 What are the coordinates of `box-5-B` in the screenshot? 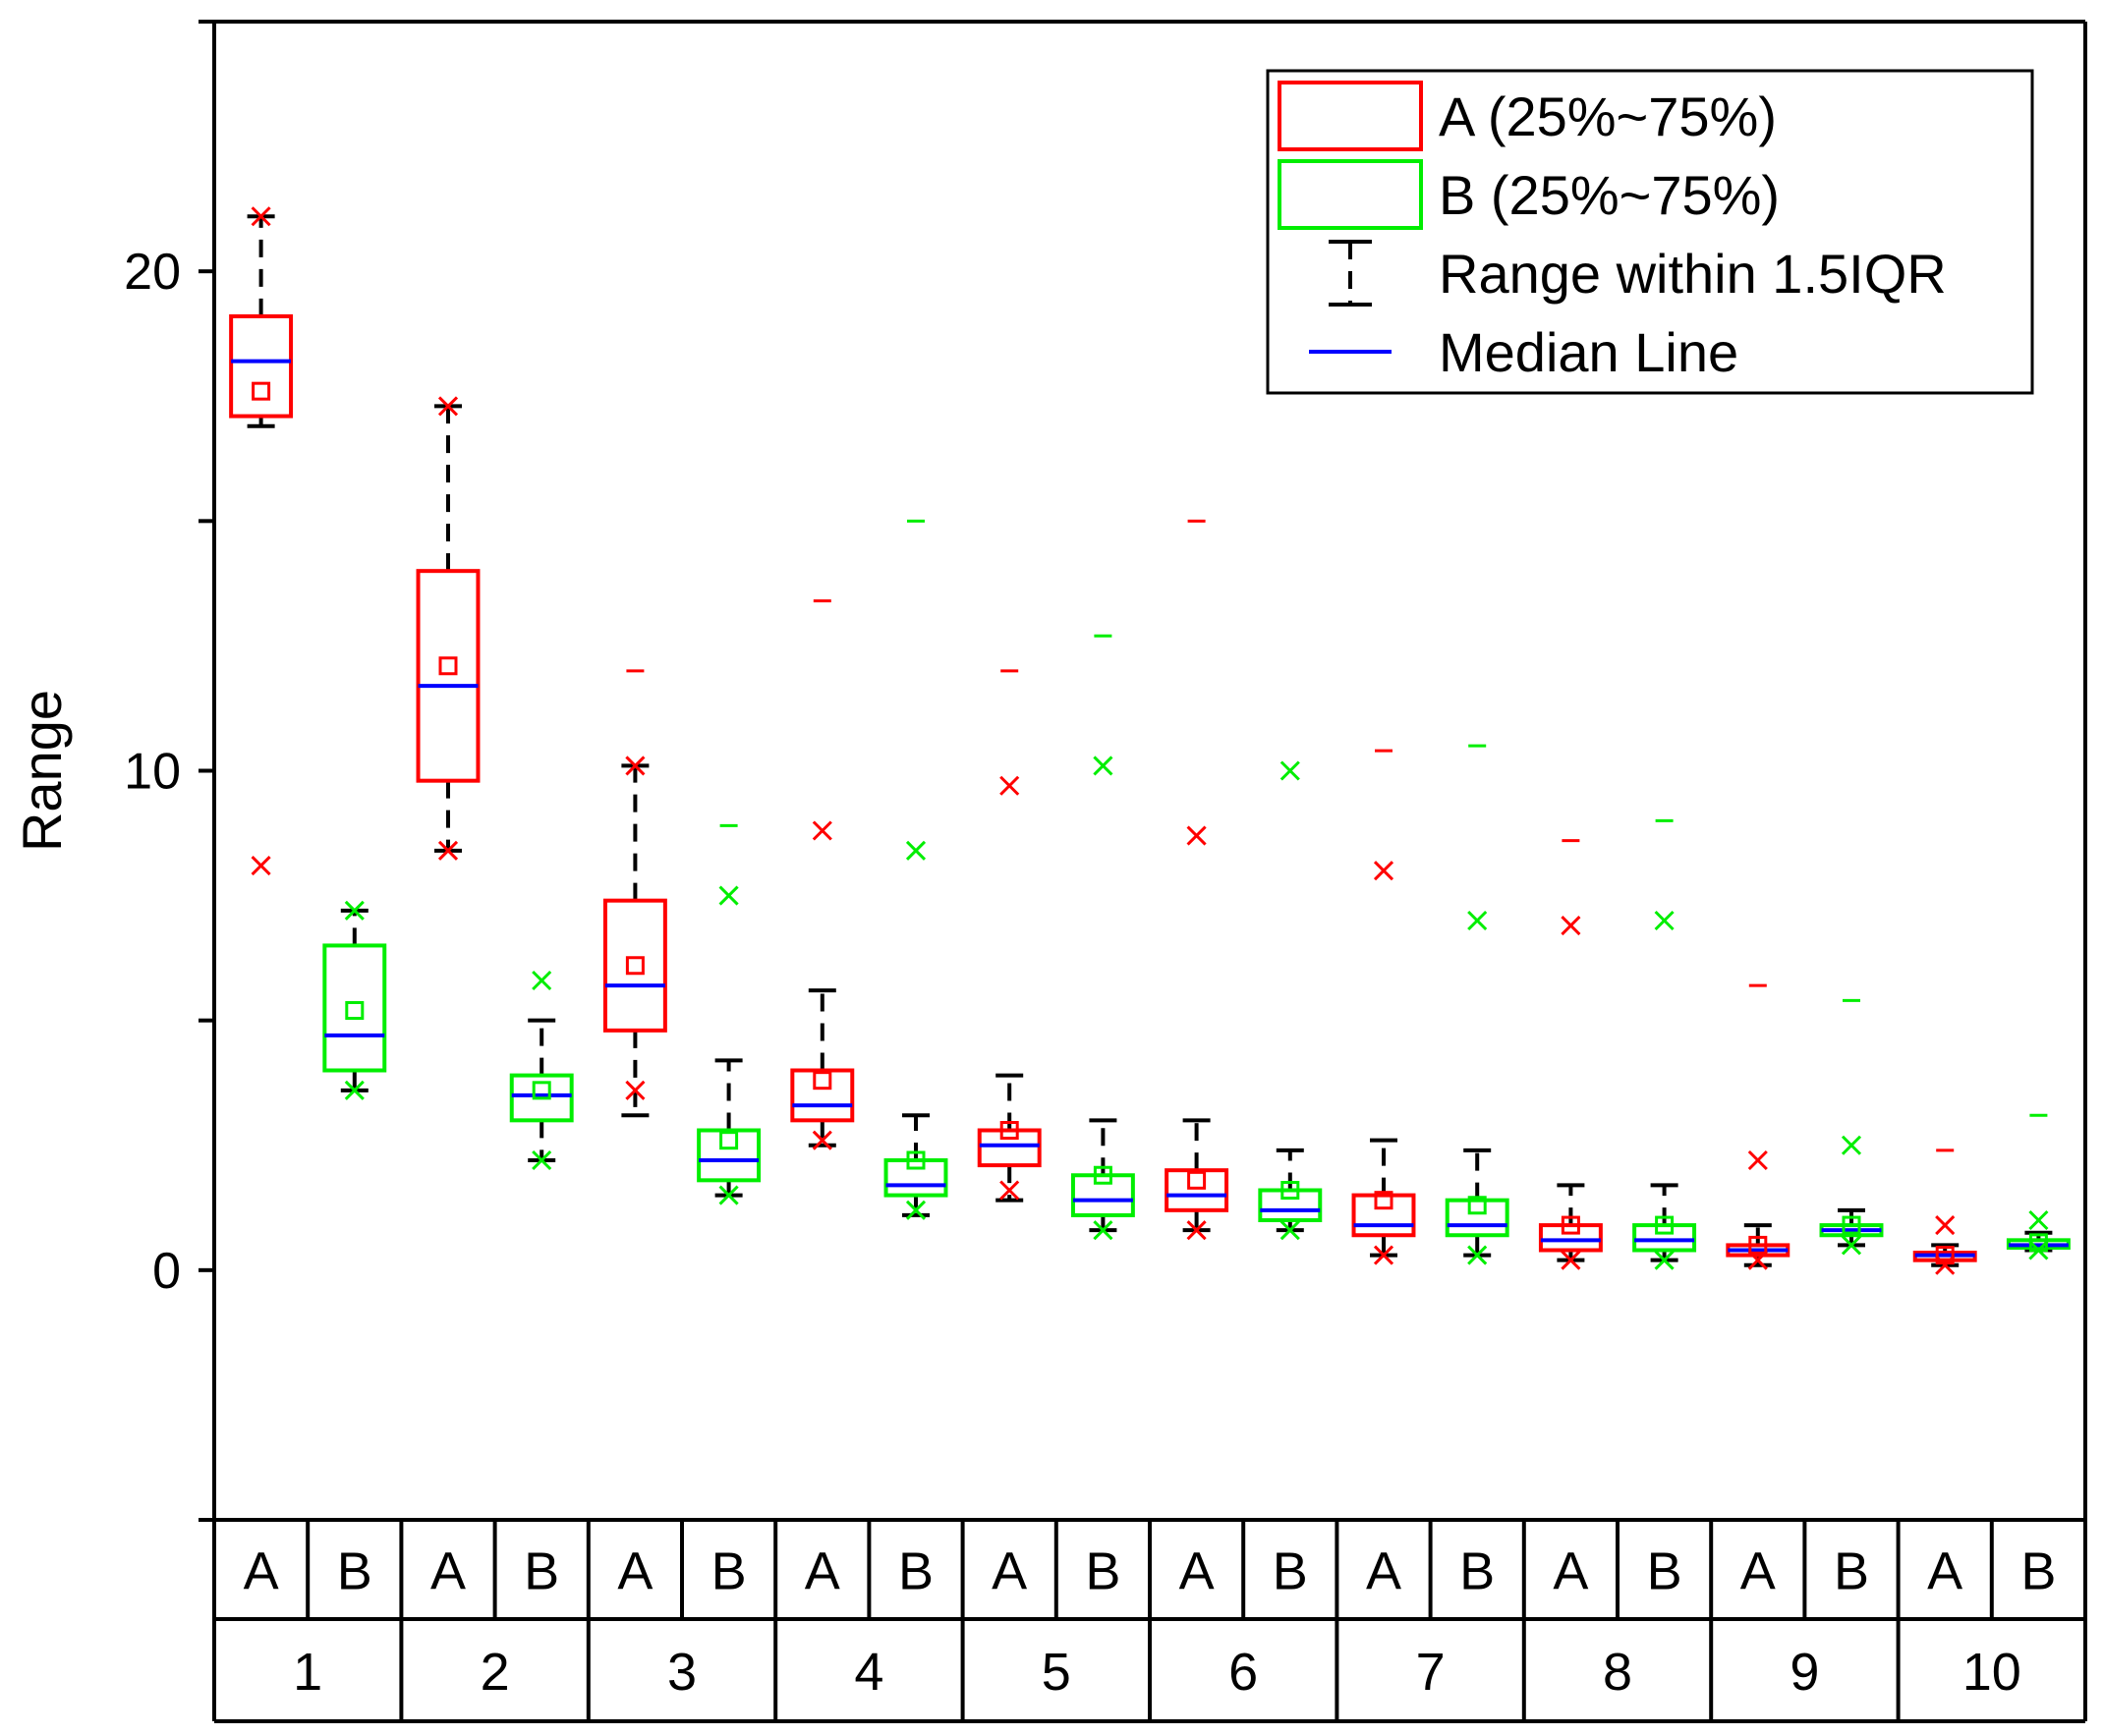 It's located at (1102, 937).